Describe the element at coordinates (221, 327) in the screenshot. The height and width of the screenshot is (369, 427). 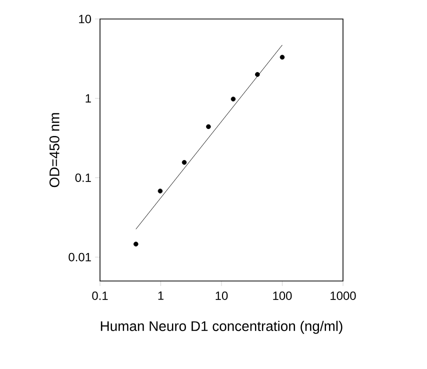
I see `x-axis-title: Human Neuro D1 concentration (ng/ml)` at that location.